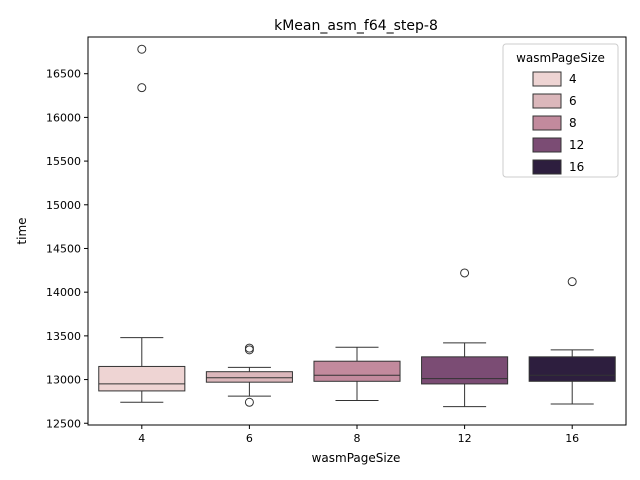  Describe the element at coordinates (573, 79) in the screenshot. I see `legend-label: 4` at that location.